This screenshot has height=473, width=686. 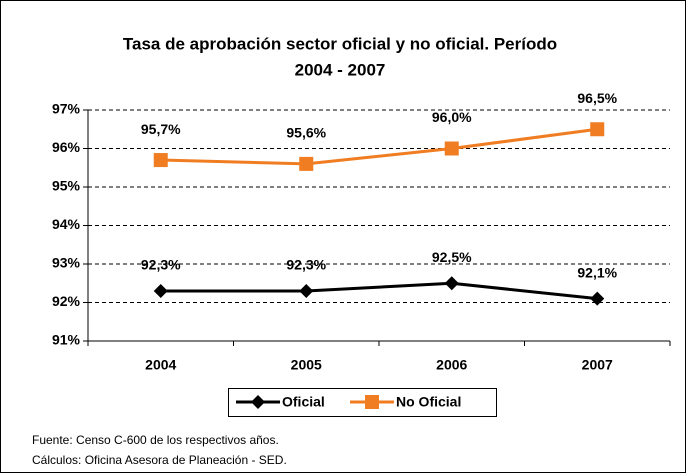 I want to click on data-label: 96,0%, so click(x=452, y=117).